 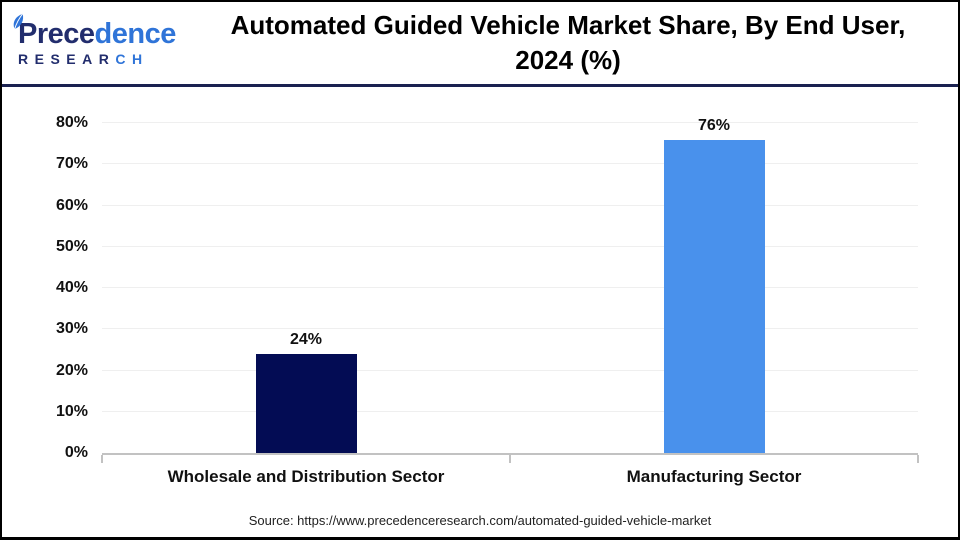 What do you see at coordinates (510, 122) in the screenshot?
I see `gridline-80%` at bounding box center [510, 122].